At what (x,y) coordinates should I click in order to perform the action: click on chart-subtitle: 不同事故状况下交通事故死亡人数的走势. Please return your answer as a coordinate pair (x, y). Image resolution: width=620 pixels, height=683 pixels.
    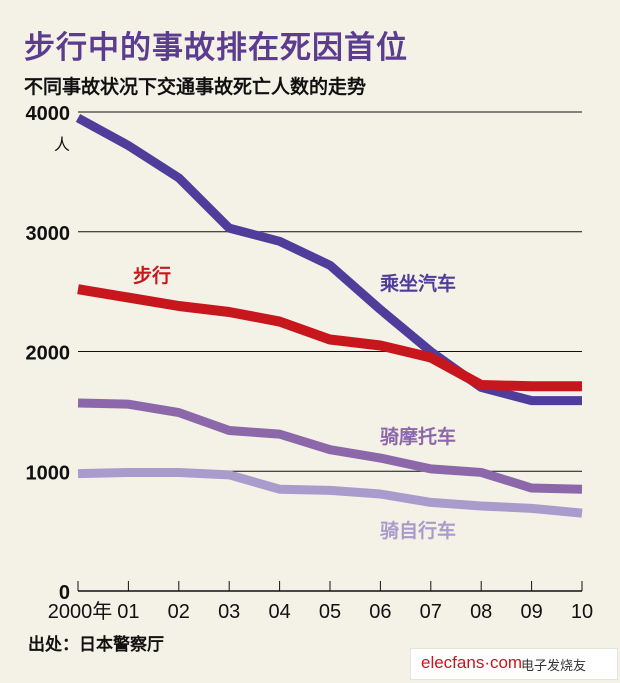
    Looking at the image, I should click on (195, 87).